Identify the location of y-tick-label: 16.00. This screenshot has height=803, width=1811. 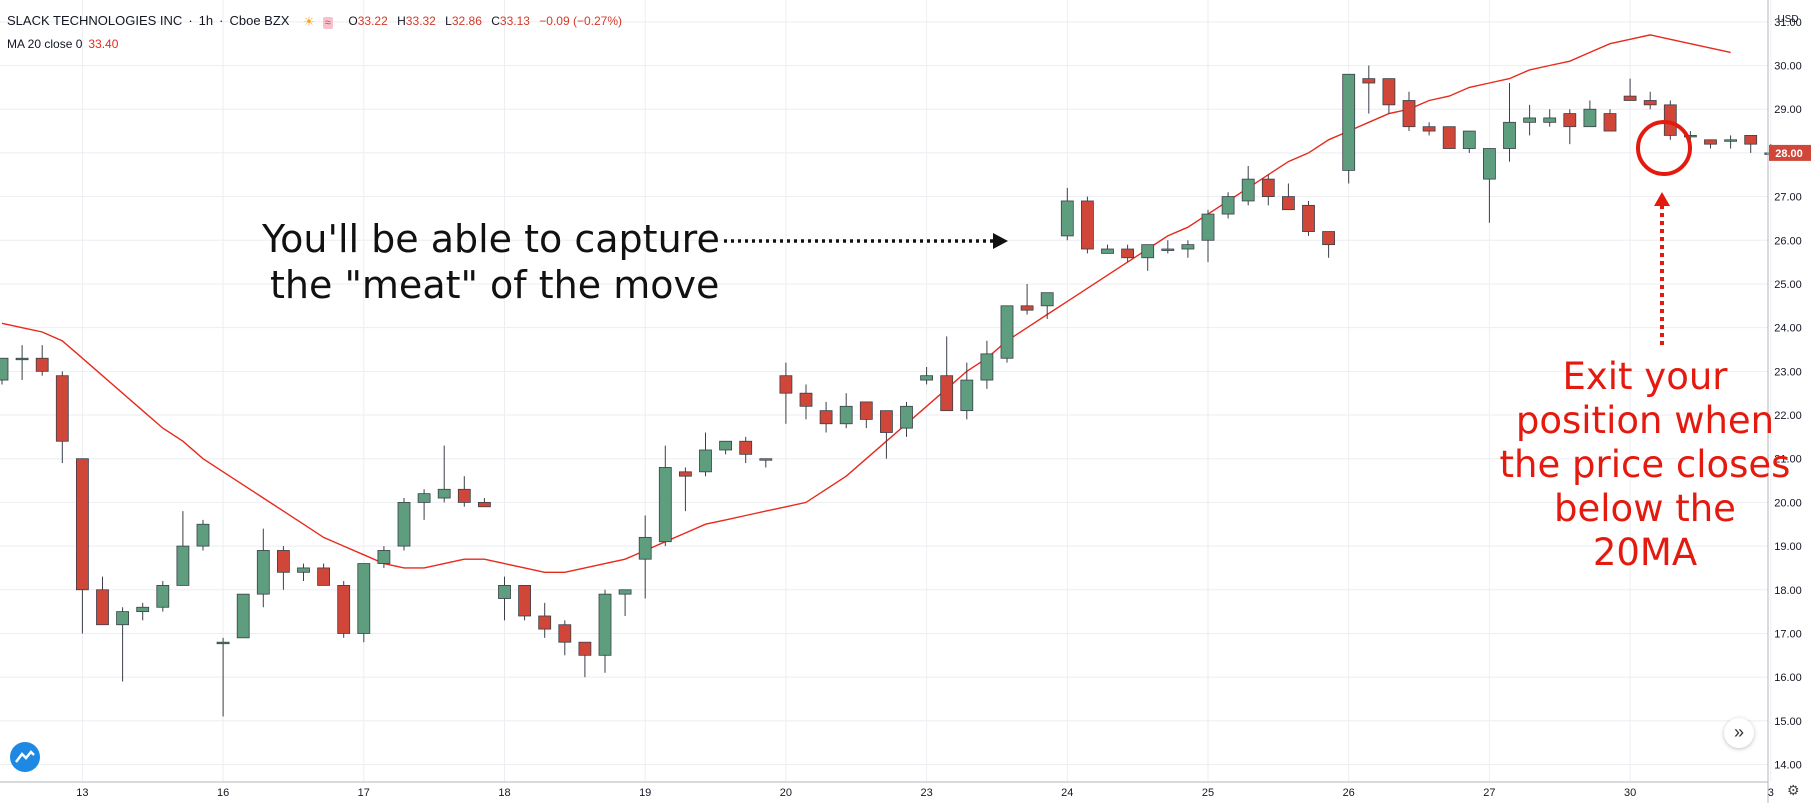
(1788, 678).